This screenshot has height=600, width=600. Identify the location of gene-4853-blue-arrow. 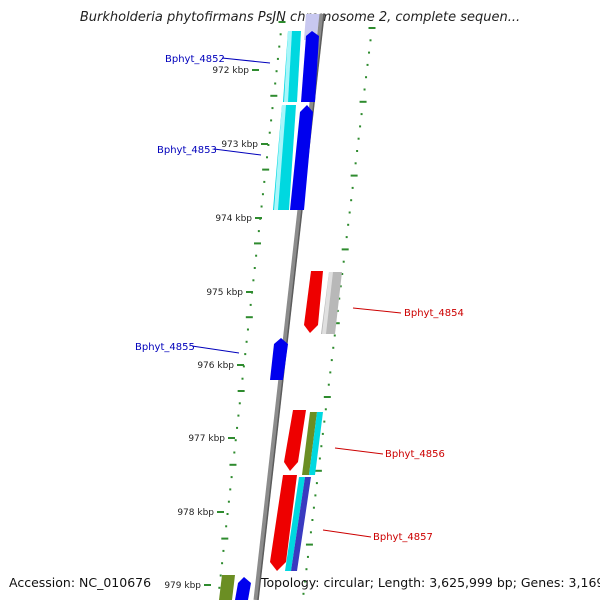
(301, 157).